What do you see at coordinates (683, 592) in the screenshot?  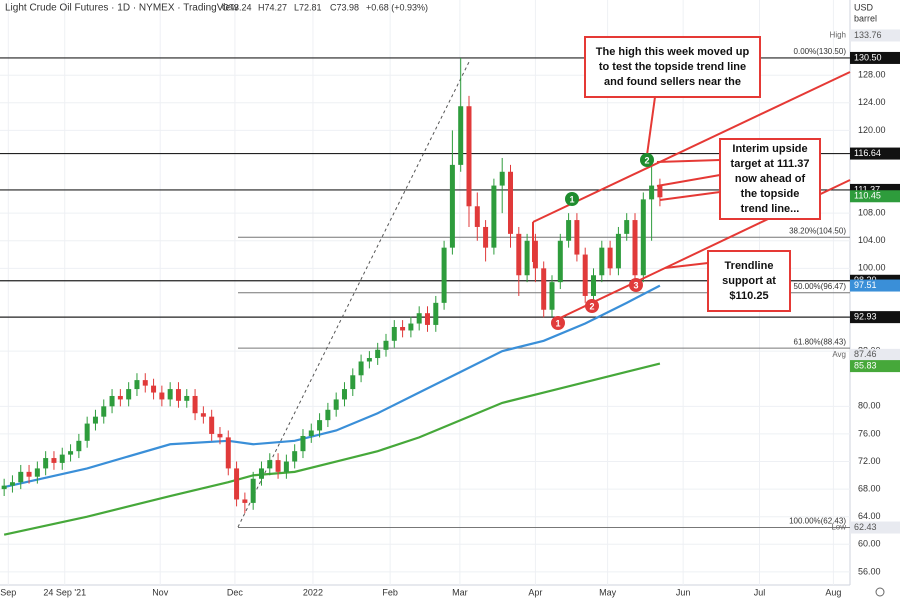 I see `x-tick-label: Jun` at bounding box center [683, 592].